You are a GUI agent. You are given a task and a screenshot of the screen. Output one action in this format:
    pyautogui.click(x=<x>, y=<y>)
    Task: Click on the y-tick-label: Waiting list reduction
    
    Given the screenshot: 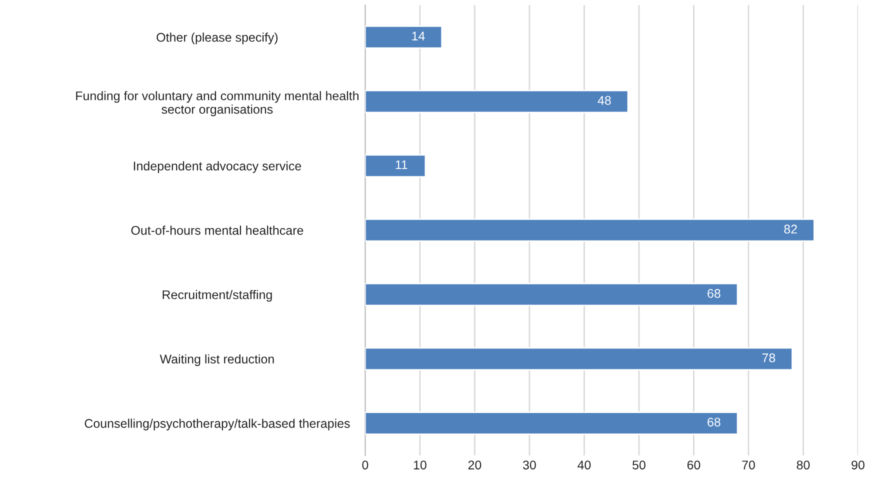 What is the action you would take?
    pyautogui.click(x=217, y=360)
    